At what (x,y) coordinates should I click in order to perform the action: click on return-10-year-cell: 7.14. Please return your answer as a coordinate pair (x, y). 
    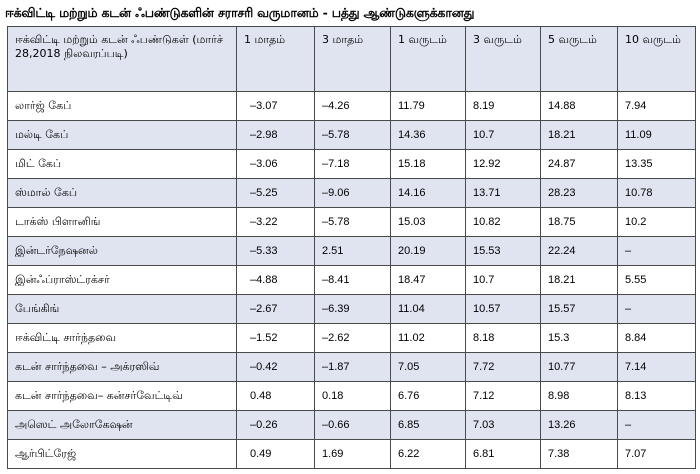
    Looking at the image, I should click on (656, 367).